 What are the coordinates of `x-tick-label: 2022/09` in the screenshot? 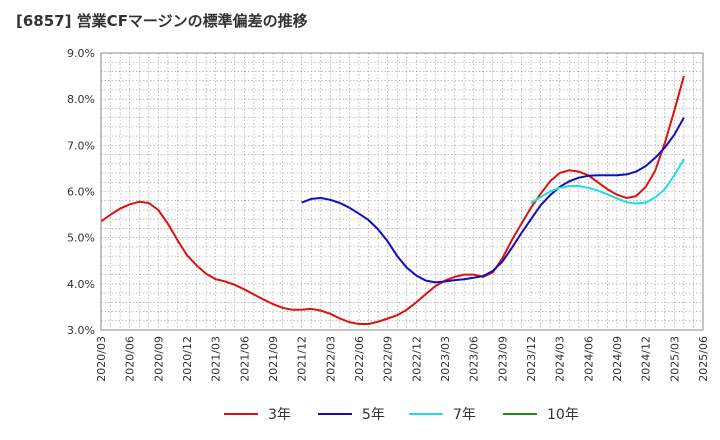 It's located at (388, 359).